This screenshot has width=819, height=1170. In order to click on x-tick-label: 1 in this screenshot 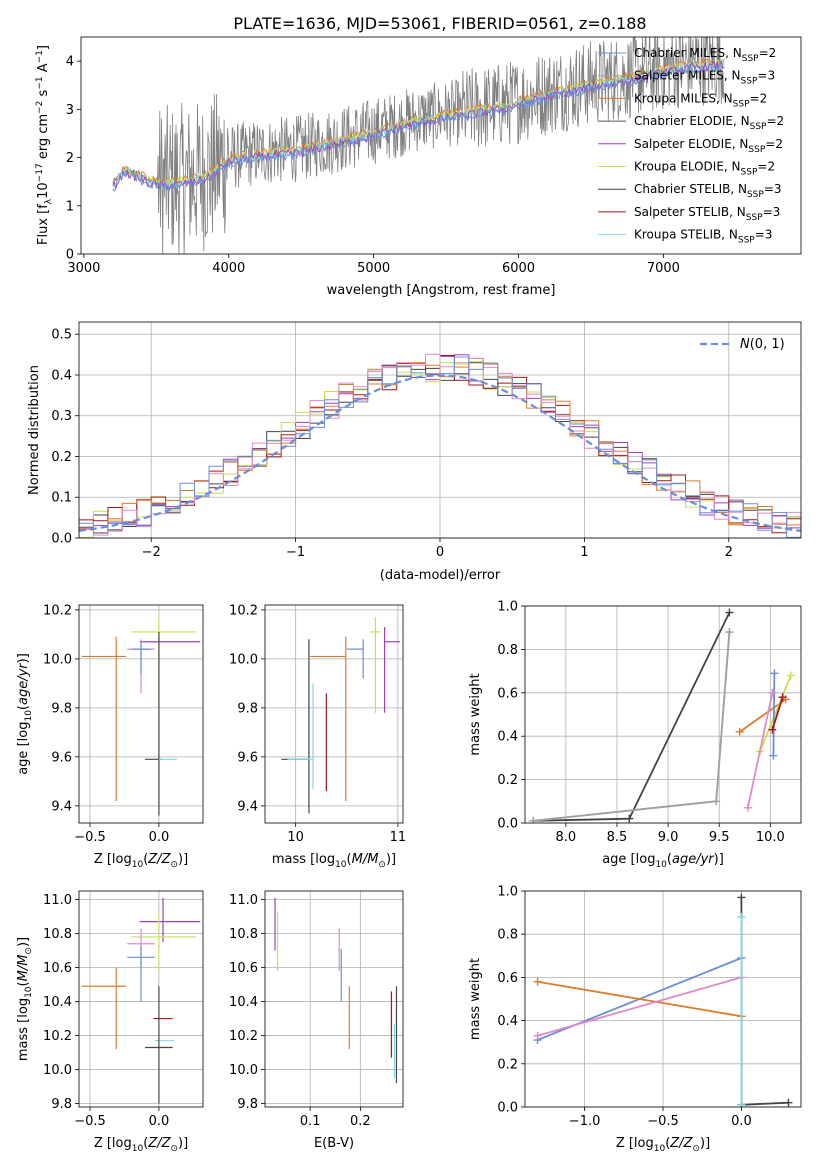, I will do `click(584, 552)`.